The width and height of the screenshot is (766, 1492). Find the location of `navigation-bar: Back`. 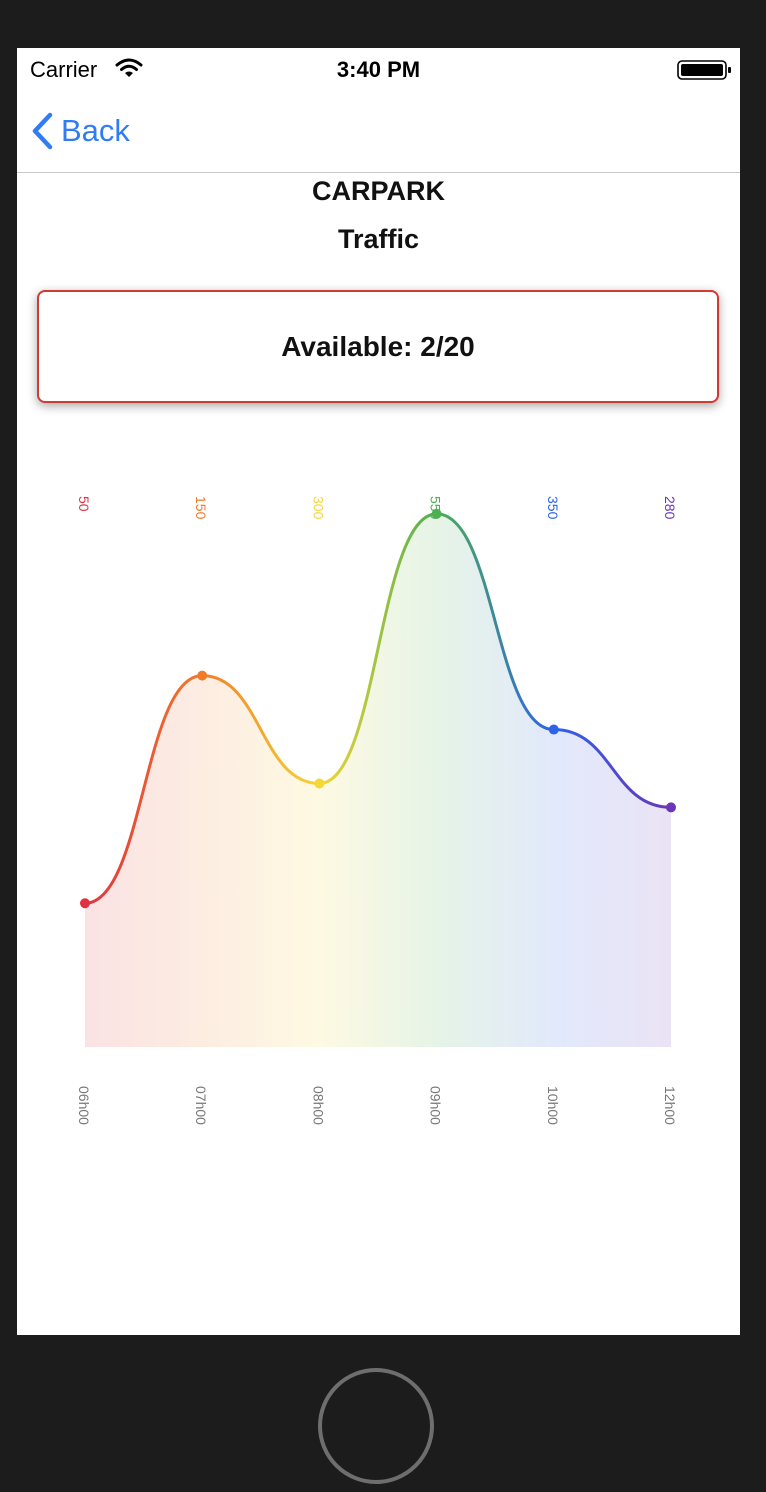

navigation-bar: Back is located at coordinates (378, 131).